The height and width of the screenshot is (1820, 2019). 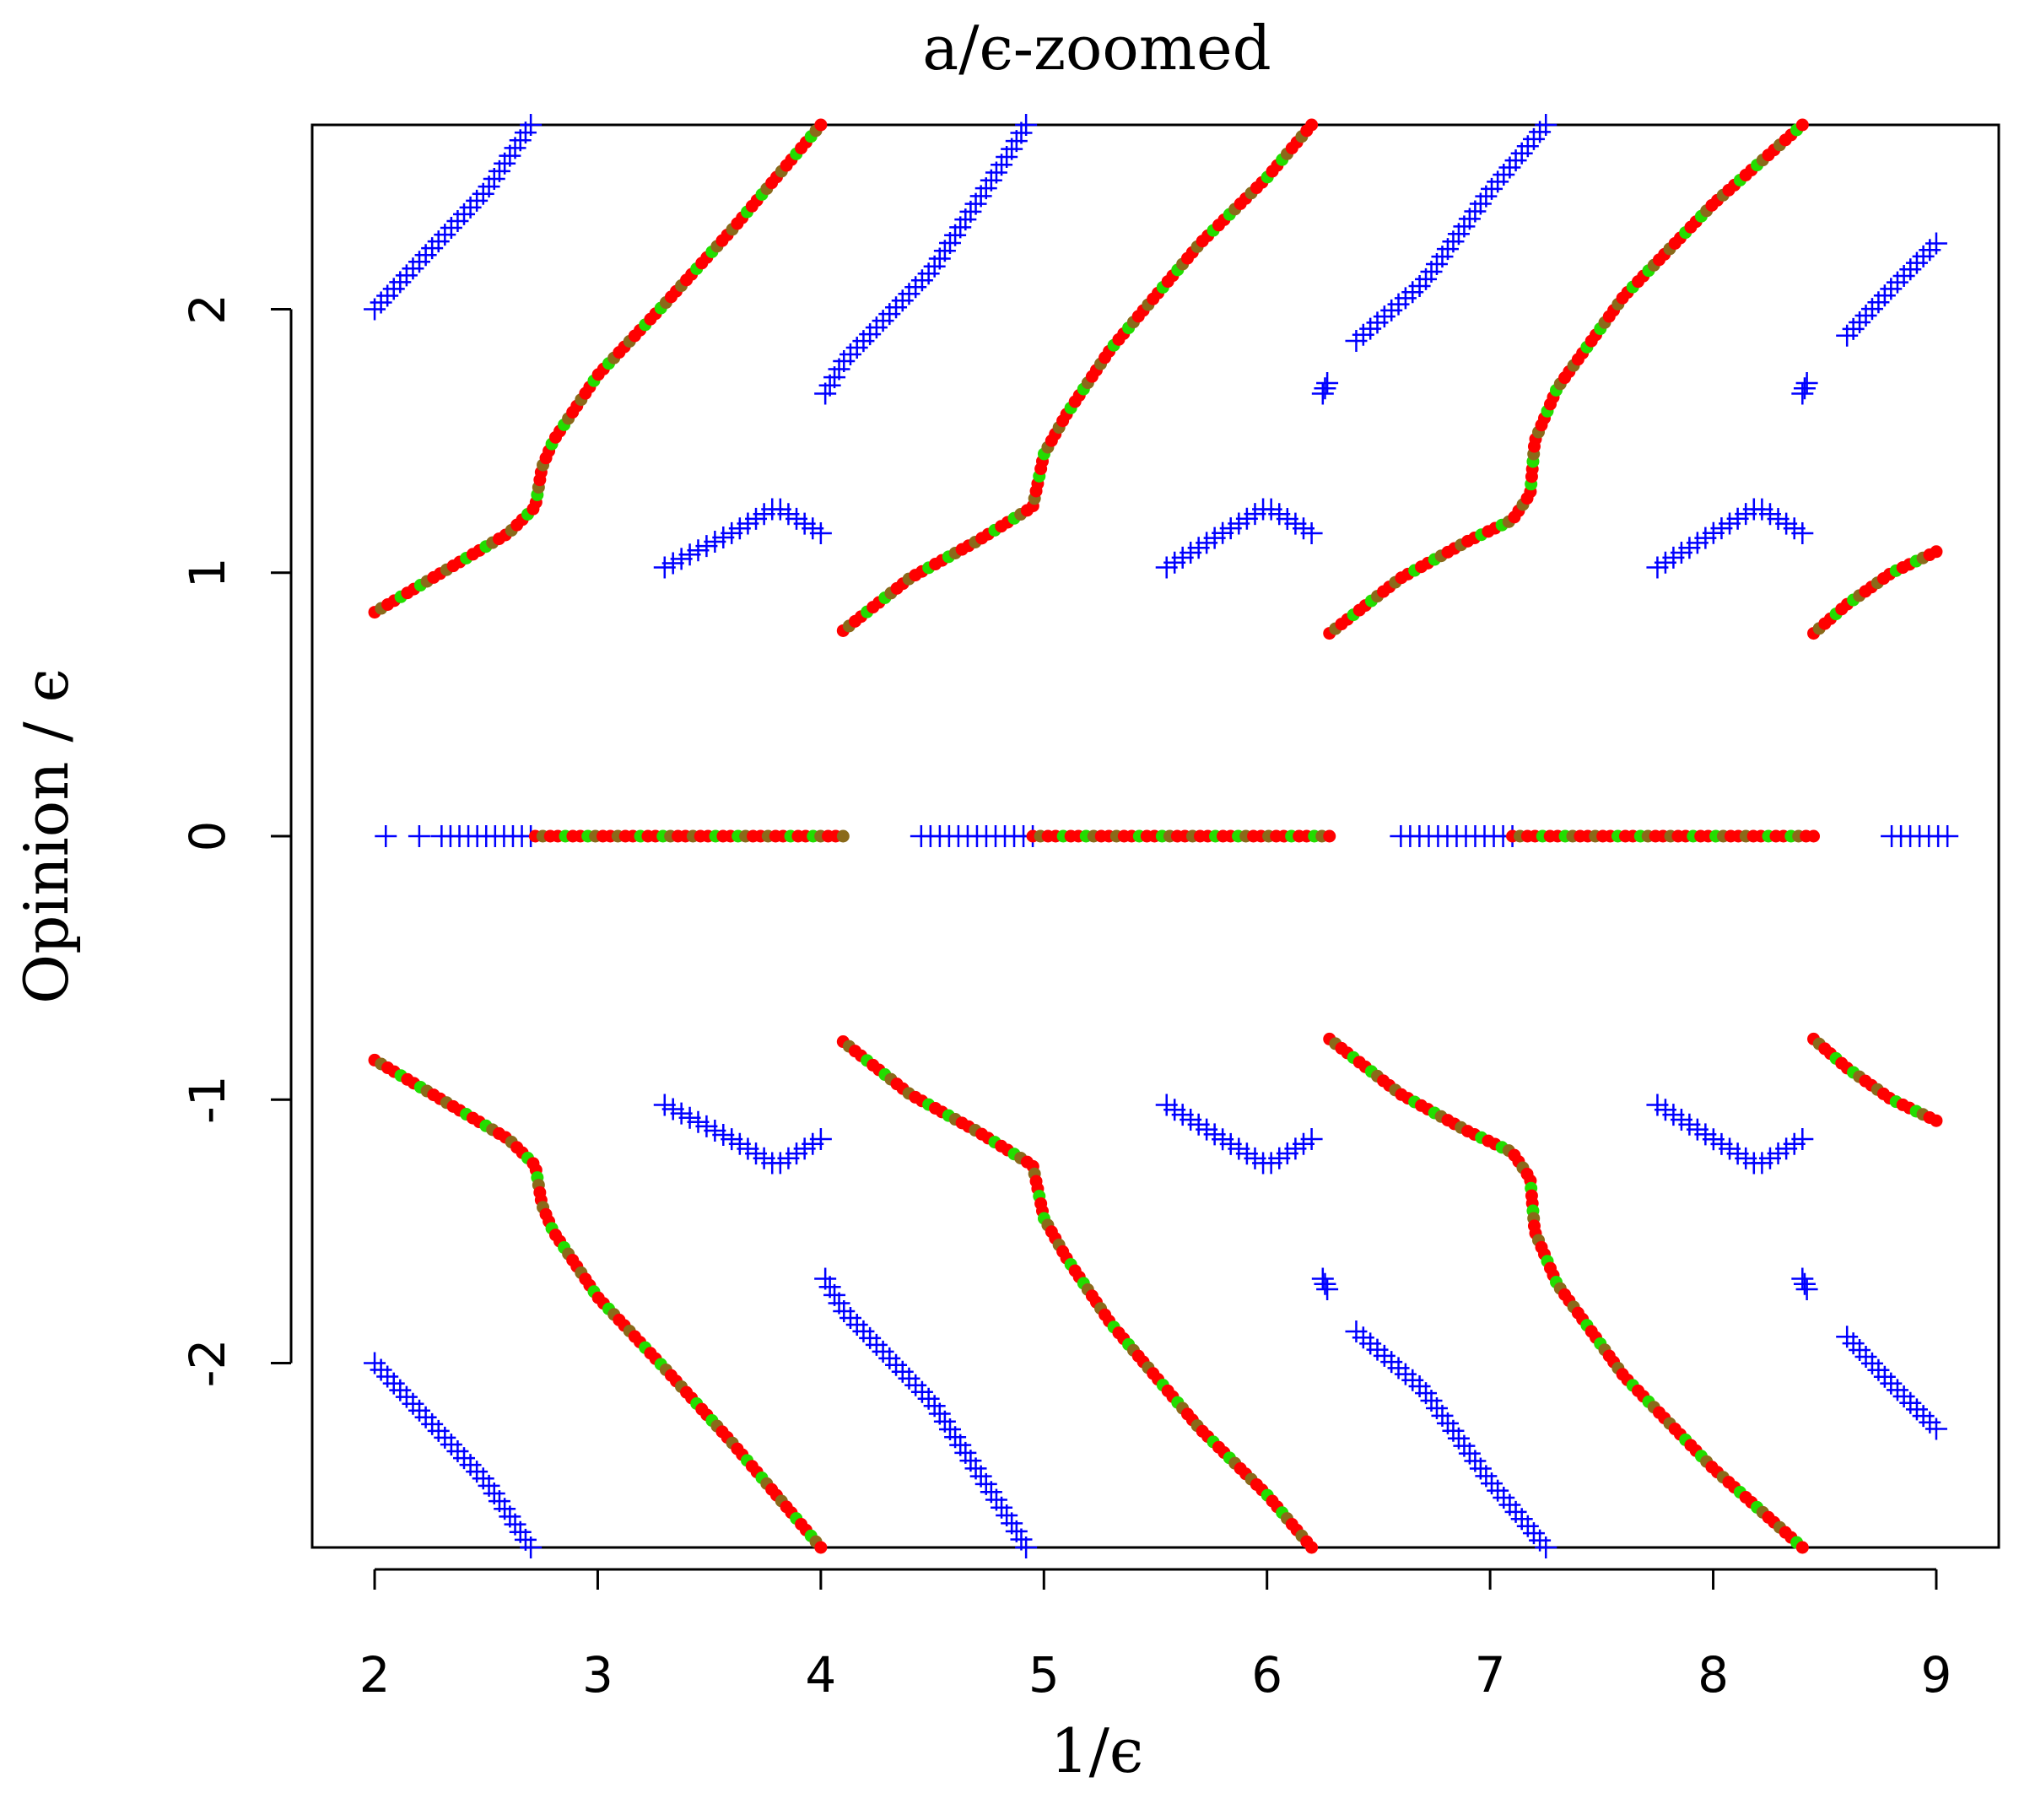 What do you see at coordinates (1267, 1675) in the screenshot?
I see `x-tick-label: 6` at bounding box center [1267, 1675].